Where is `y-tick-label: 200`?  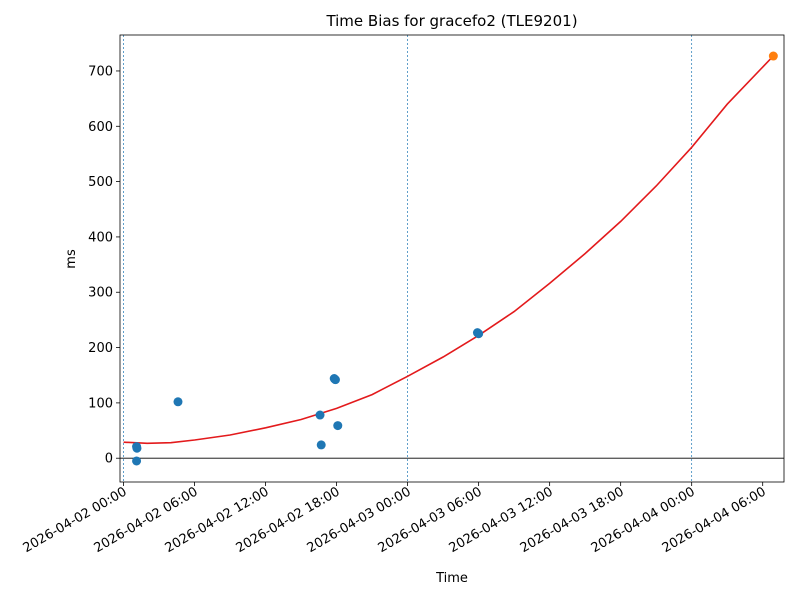
y-tick-label: 200 is located at coordinates (100, 348).